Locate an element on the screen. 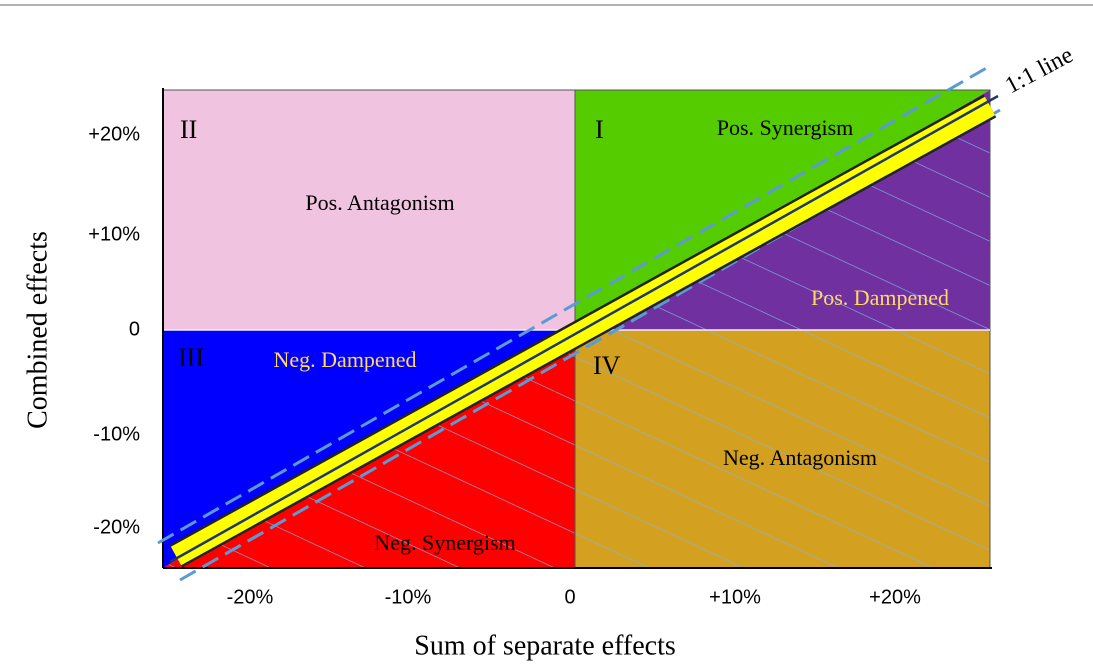  numeral: IV is located at coordinates (607, 365).